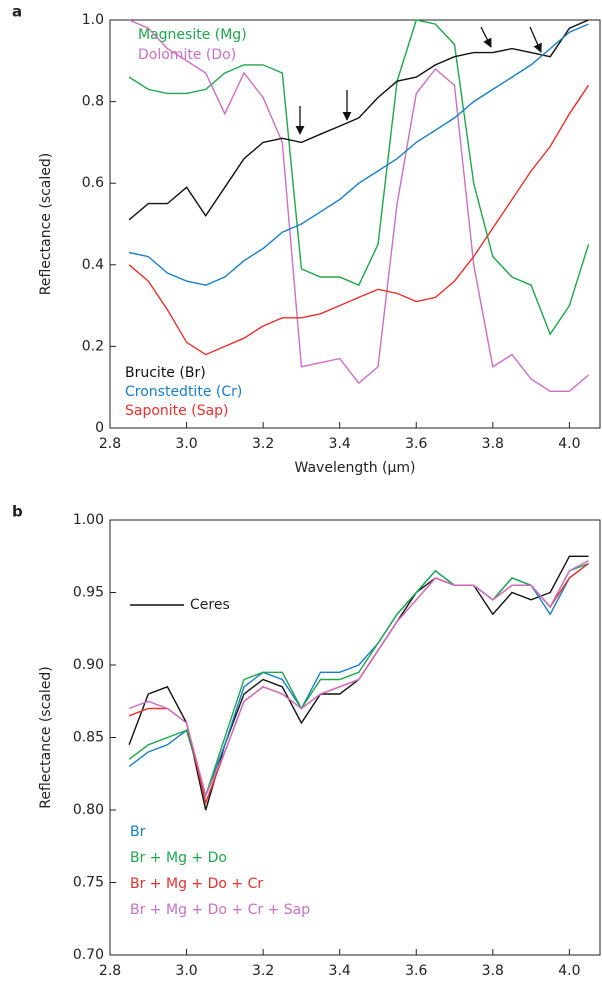 The height and width of the screenshot is (982, 602). I want to click on y-tick-label: 0.90, so click(88, 665).